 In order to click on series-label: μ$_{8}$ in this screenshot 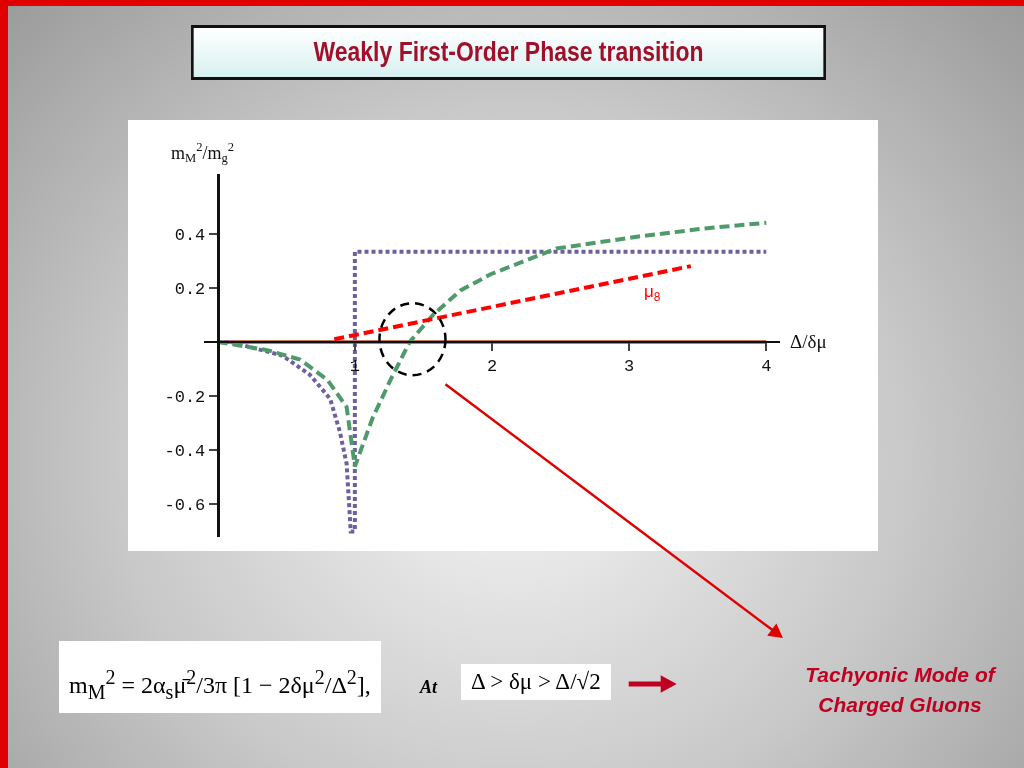, I will do `click(652, 293)`.